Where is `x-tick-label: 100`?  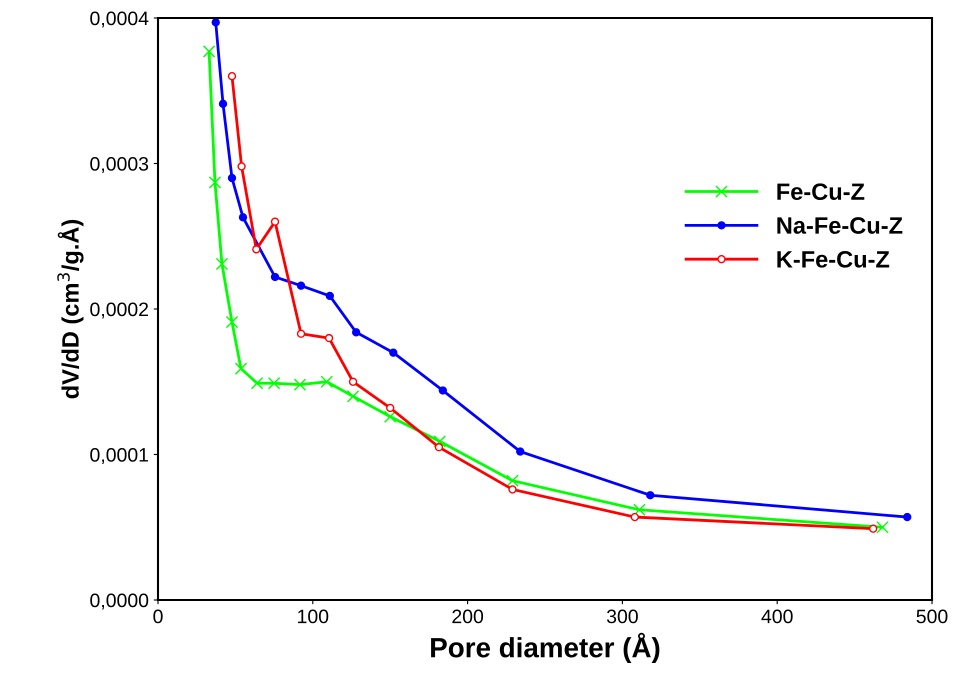
x-tick-label: 100 is located at coordinates (313, 617).